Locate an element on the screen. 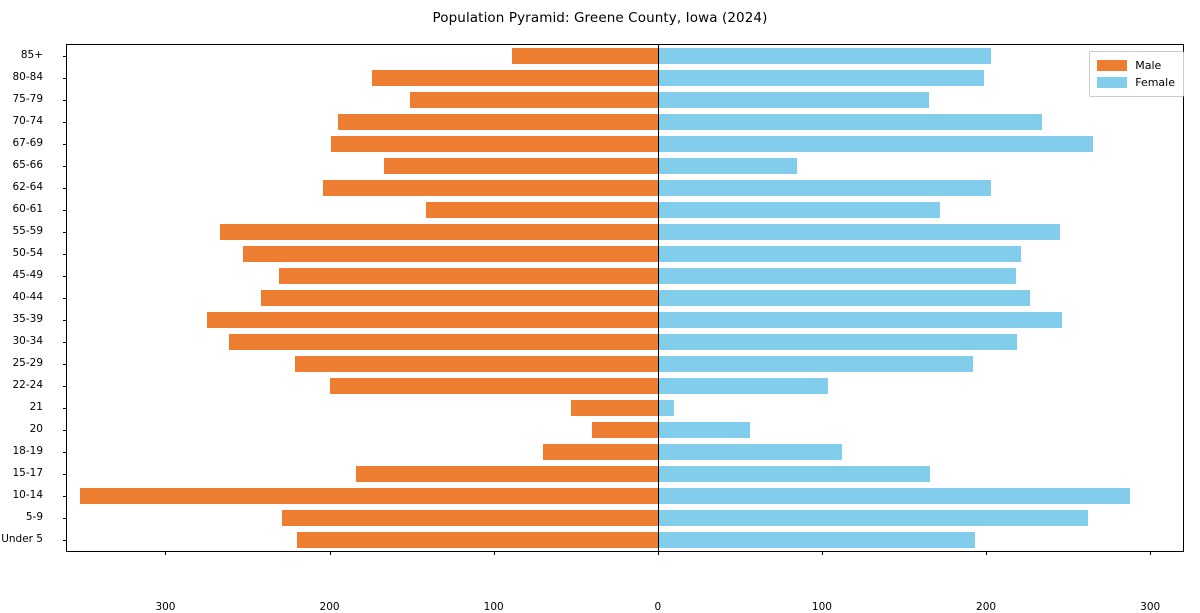 The image size is (1200, 613). y-axis-tick-label: 22-24 is located at coordinates (27, 385).